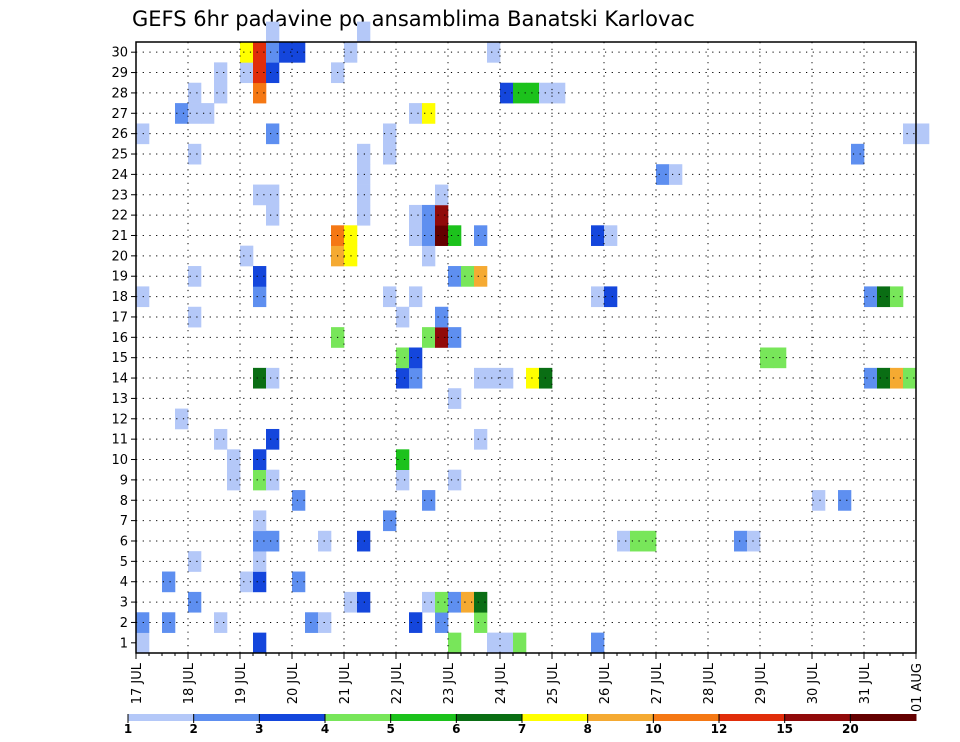  I want to click on y-tick-label: 30, so click(119, 53).